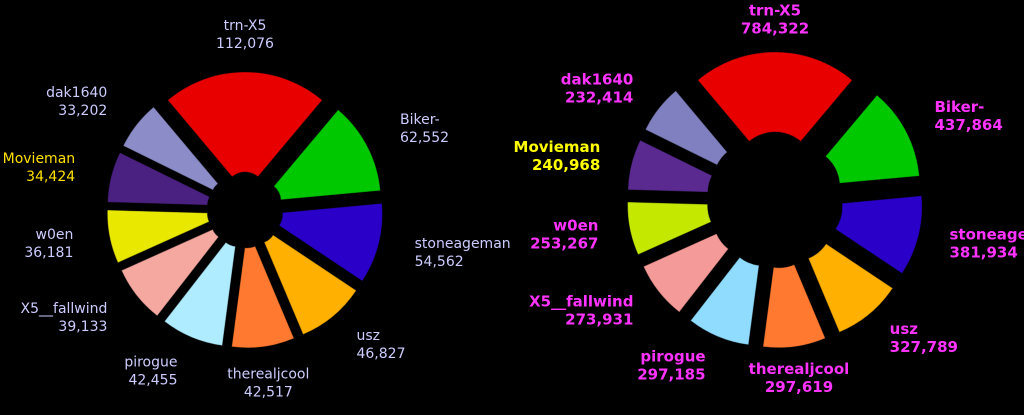  I want to click on slice-value-label: 273,931, so click(599, 320).